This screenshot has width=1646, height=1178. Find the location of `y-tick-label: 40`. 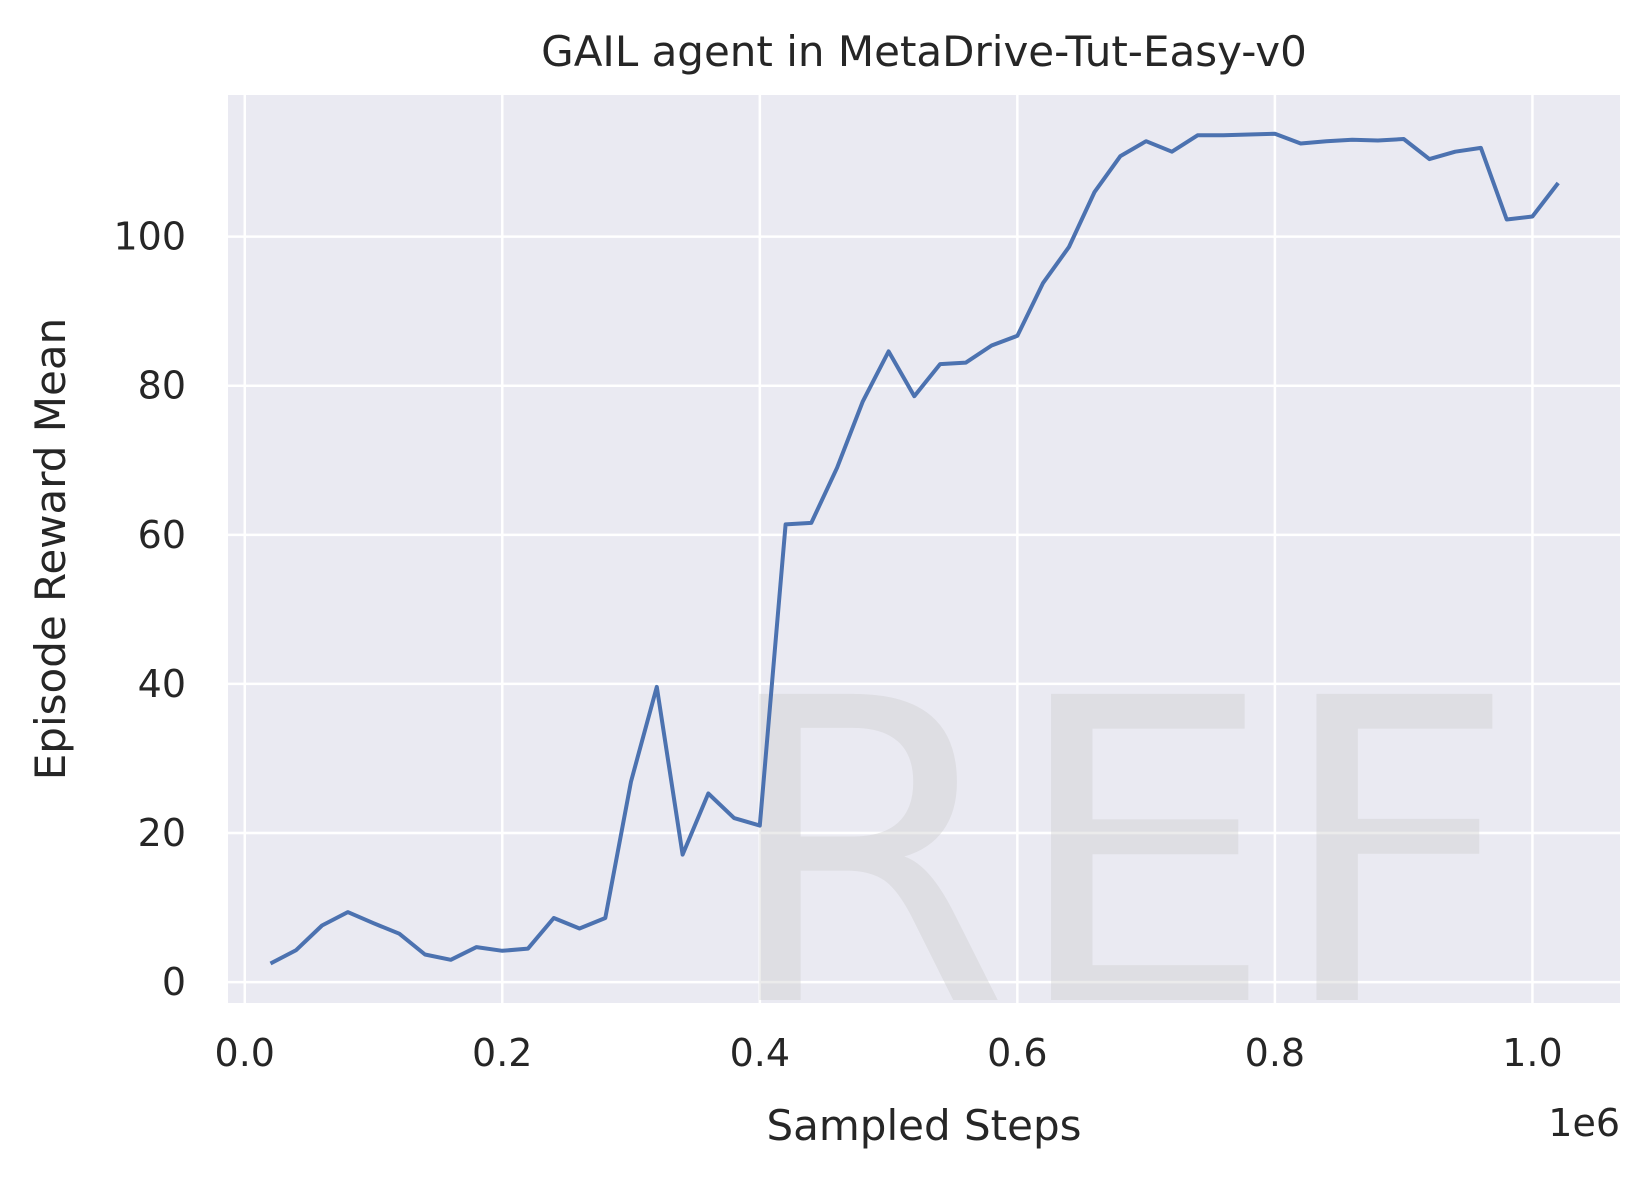

y-tick-label: 40 is located at coordinates (162, 684).